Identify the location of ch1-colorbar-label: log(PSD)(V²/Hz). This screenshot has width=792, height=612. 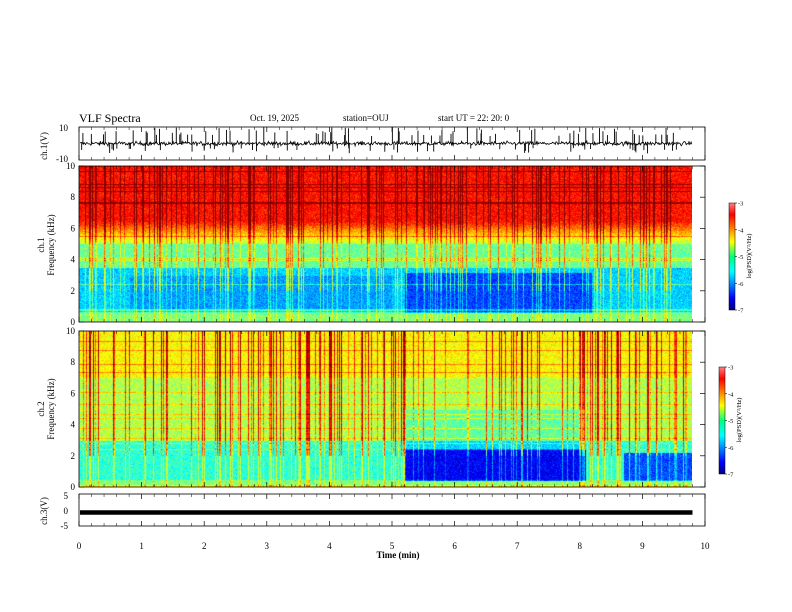
(749, 256).